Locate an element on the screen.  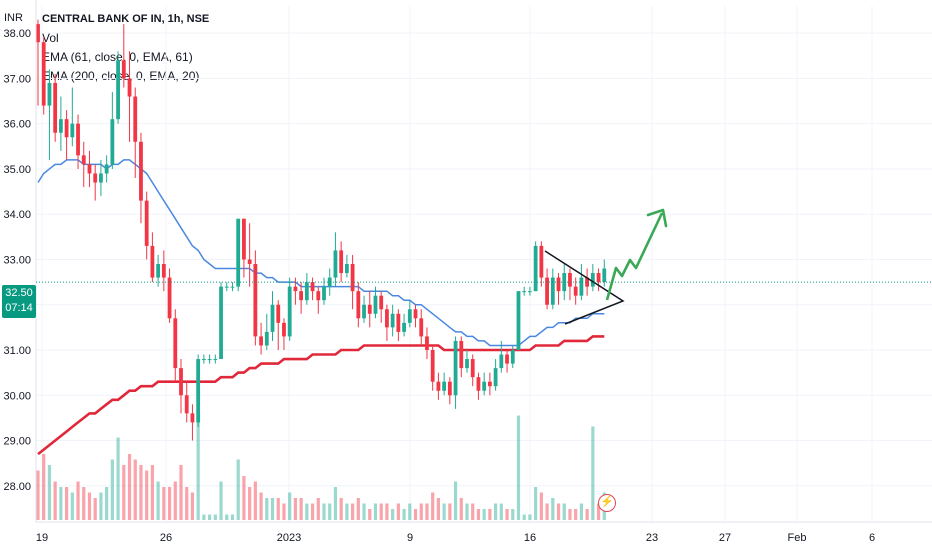
x-tick-label: 26 is located at coordinates (166, 538).